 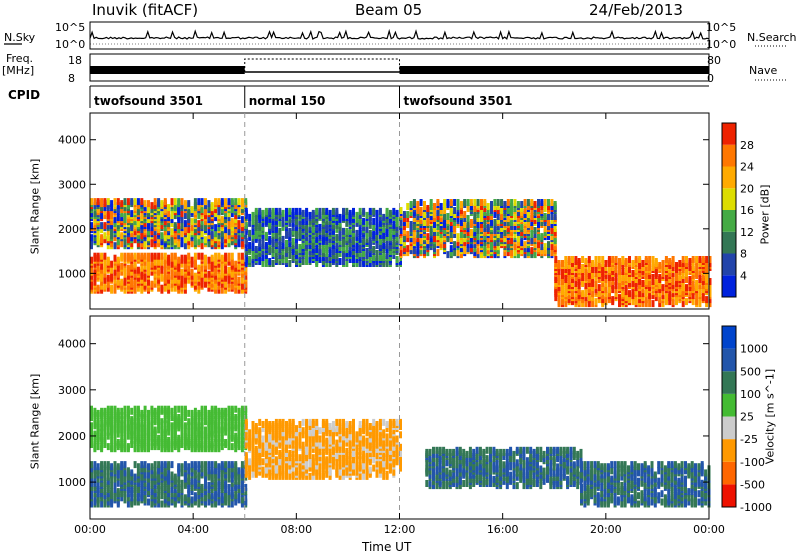 I want to click on beam-title: Beam 05, so click(x=389, y=10).